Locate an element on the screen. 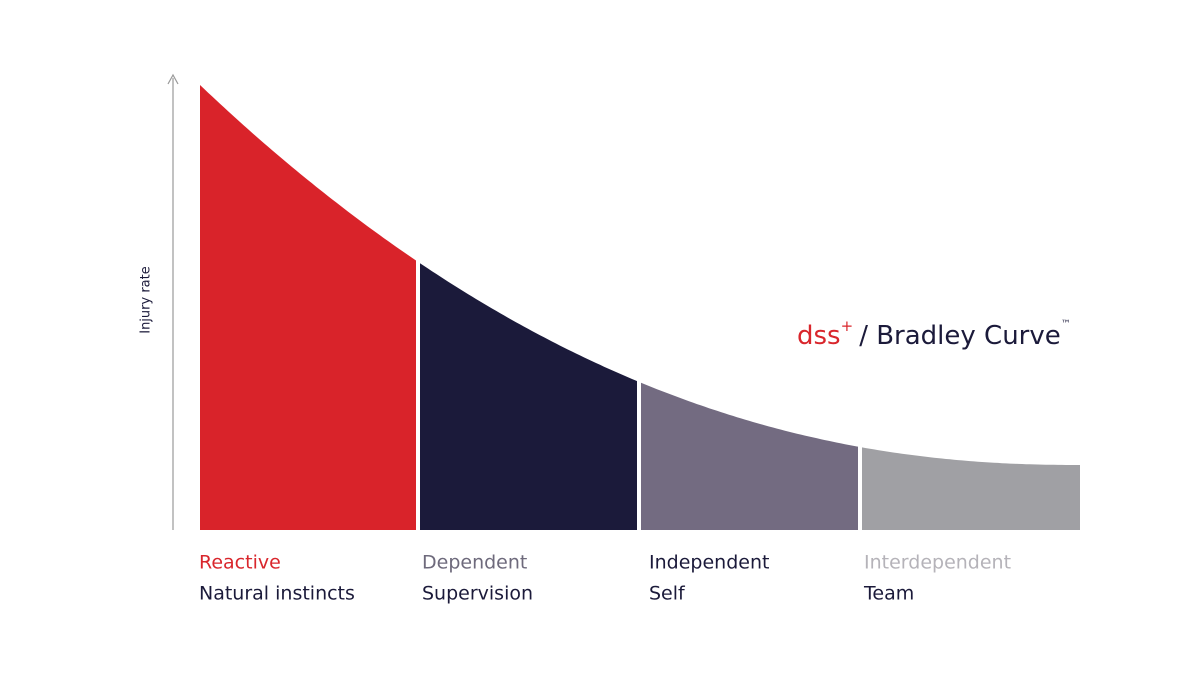  axis-arrow is located at coordinates (173, 79).